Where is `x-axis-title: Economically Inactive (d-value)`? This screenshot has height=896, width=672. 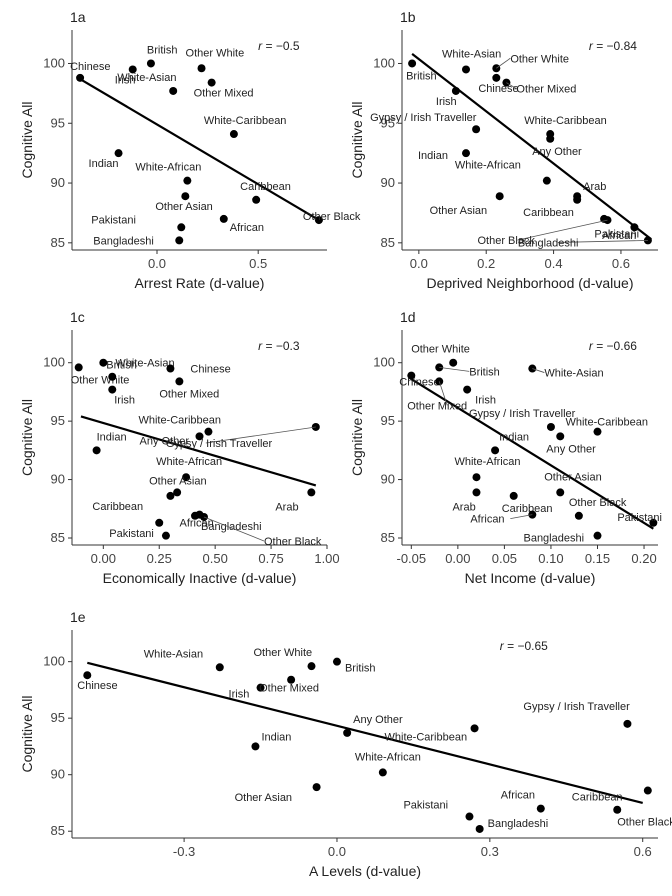
x-axis-title: Economically Inactive (d-value) is located at coordinates (200, 578).